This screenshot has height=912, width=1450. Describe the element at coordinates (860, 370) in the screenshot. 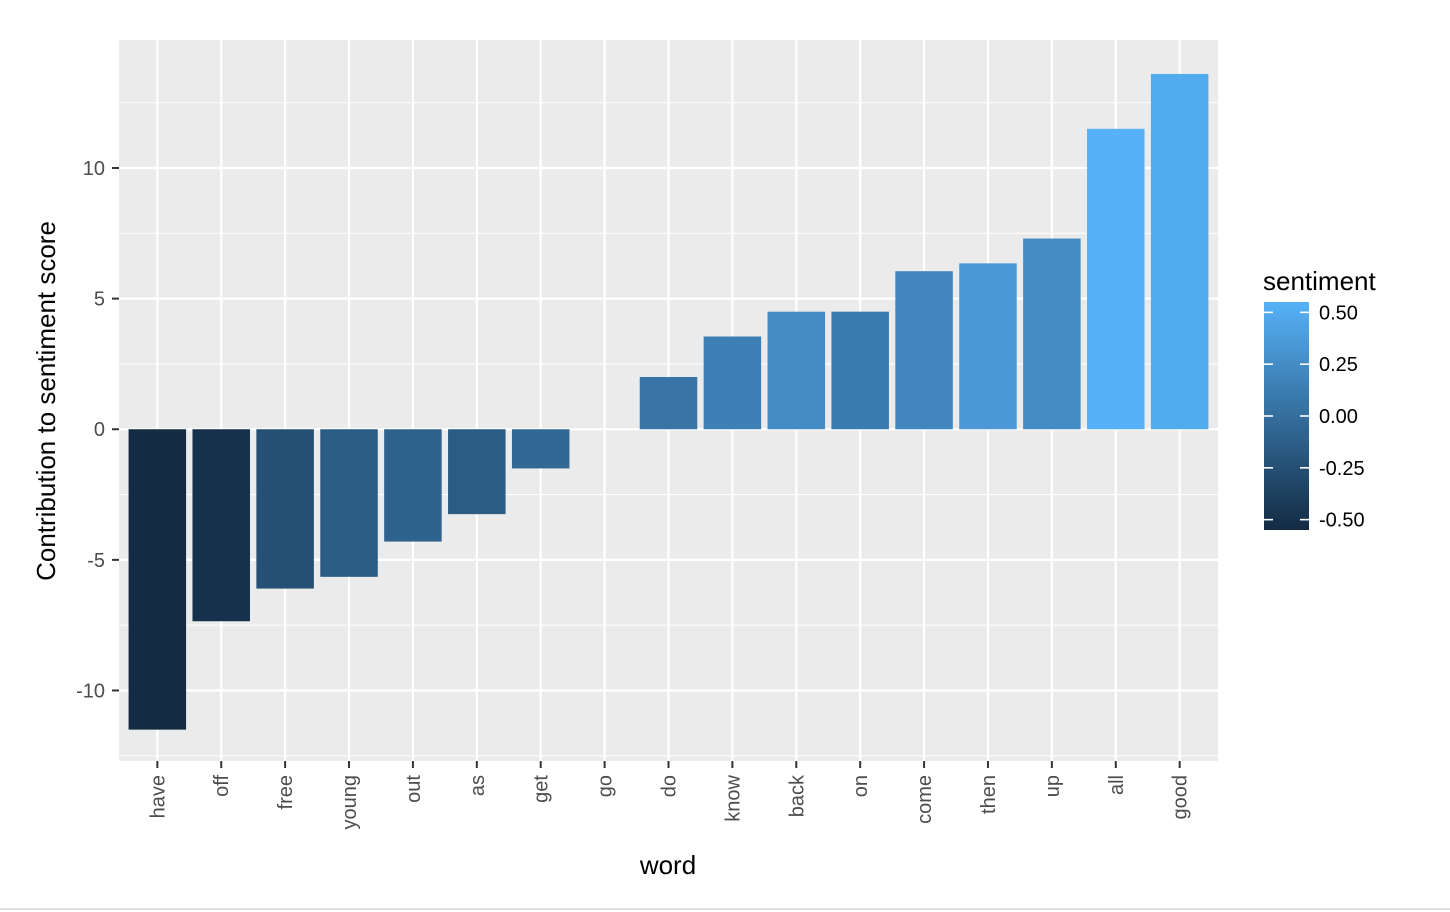

I see `bar-on` at that location.